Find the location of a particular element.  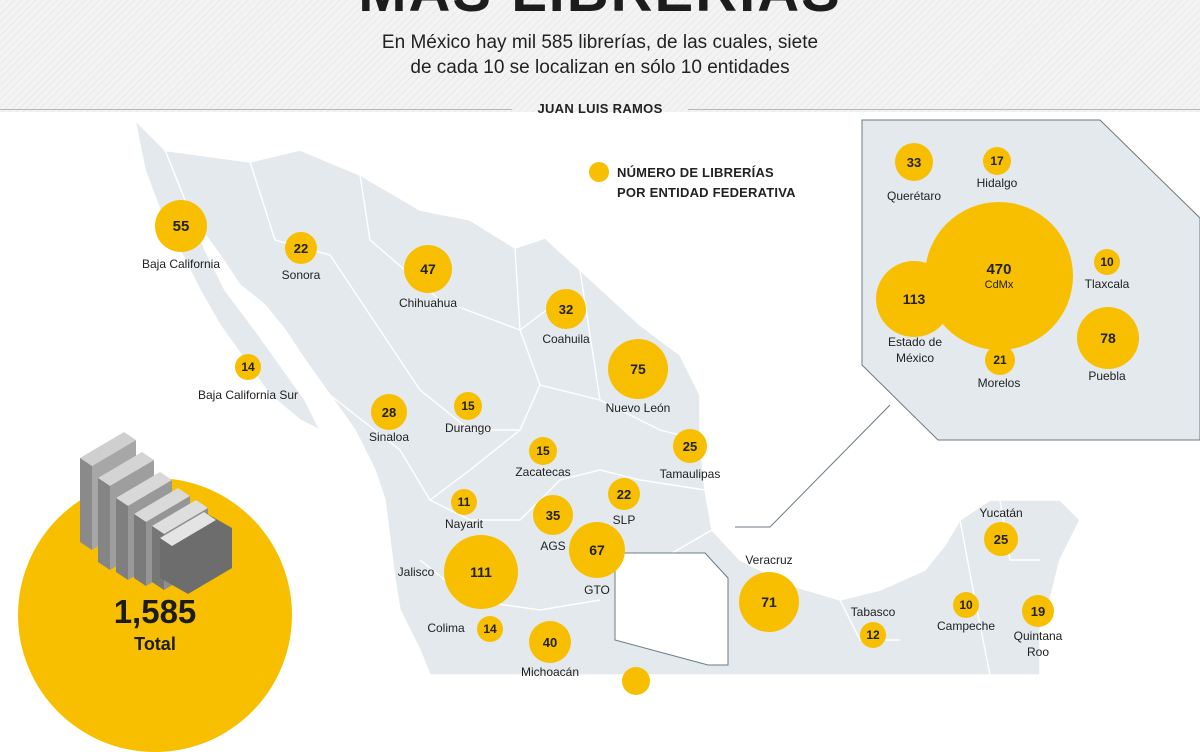

bubble-sinaloa: 28 is located at coordinates (389, 412).